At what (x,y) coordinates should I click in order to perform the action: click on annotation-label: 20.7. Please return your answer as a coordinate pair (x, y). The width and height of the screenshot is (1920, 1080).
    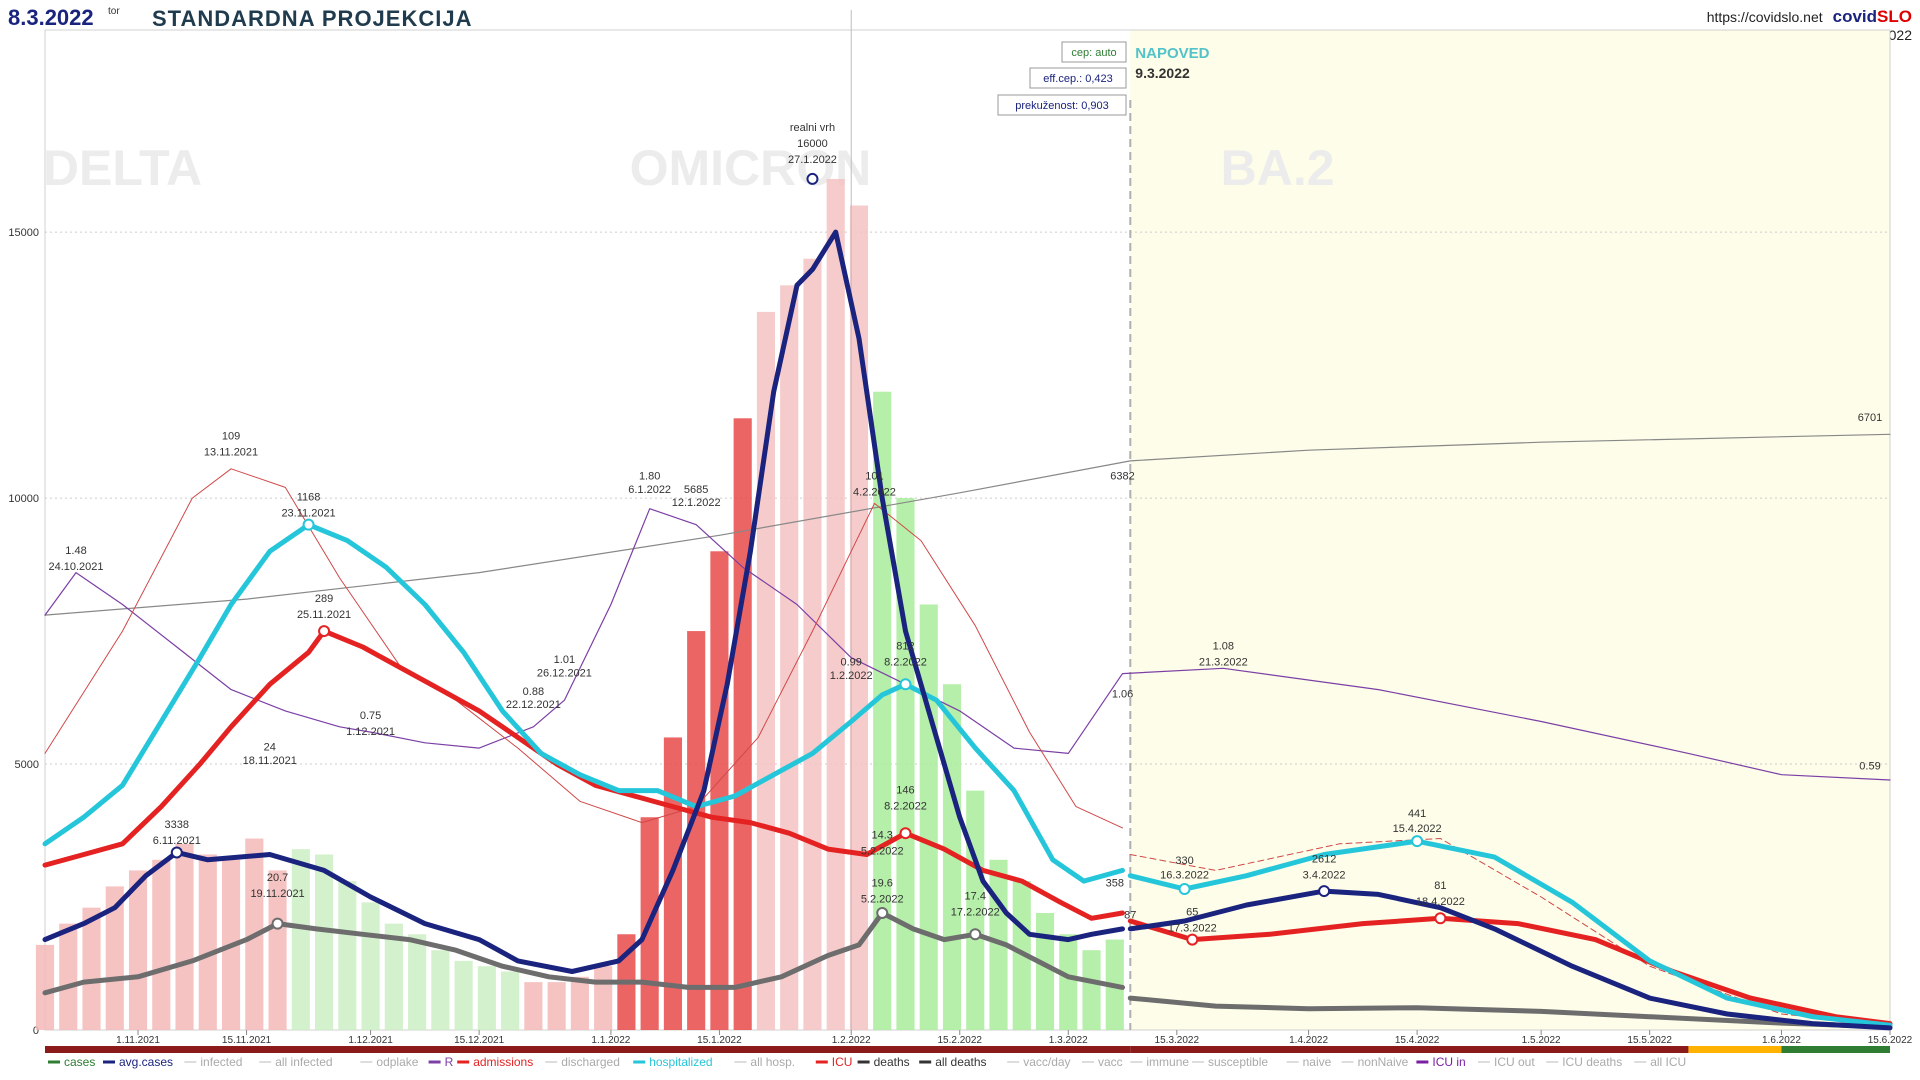
    Looking at the image, I should click on (277, 878).